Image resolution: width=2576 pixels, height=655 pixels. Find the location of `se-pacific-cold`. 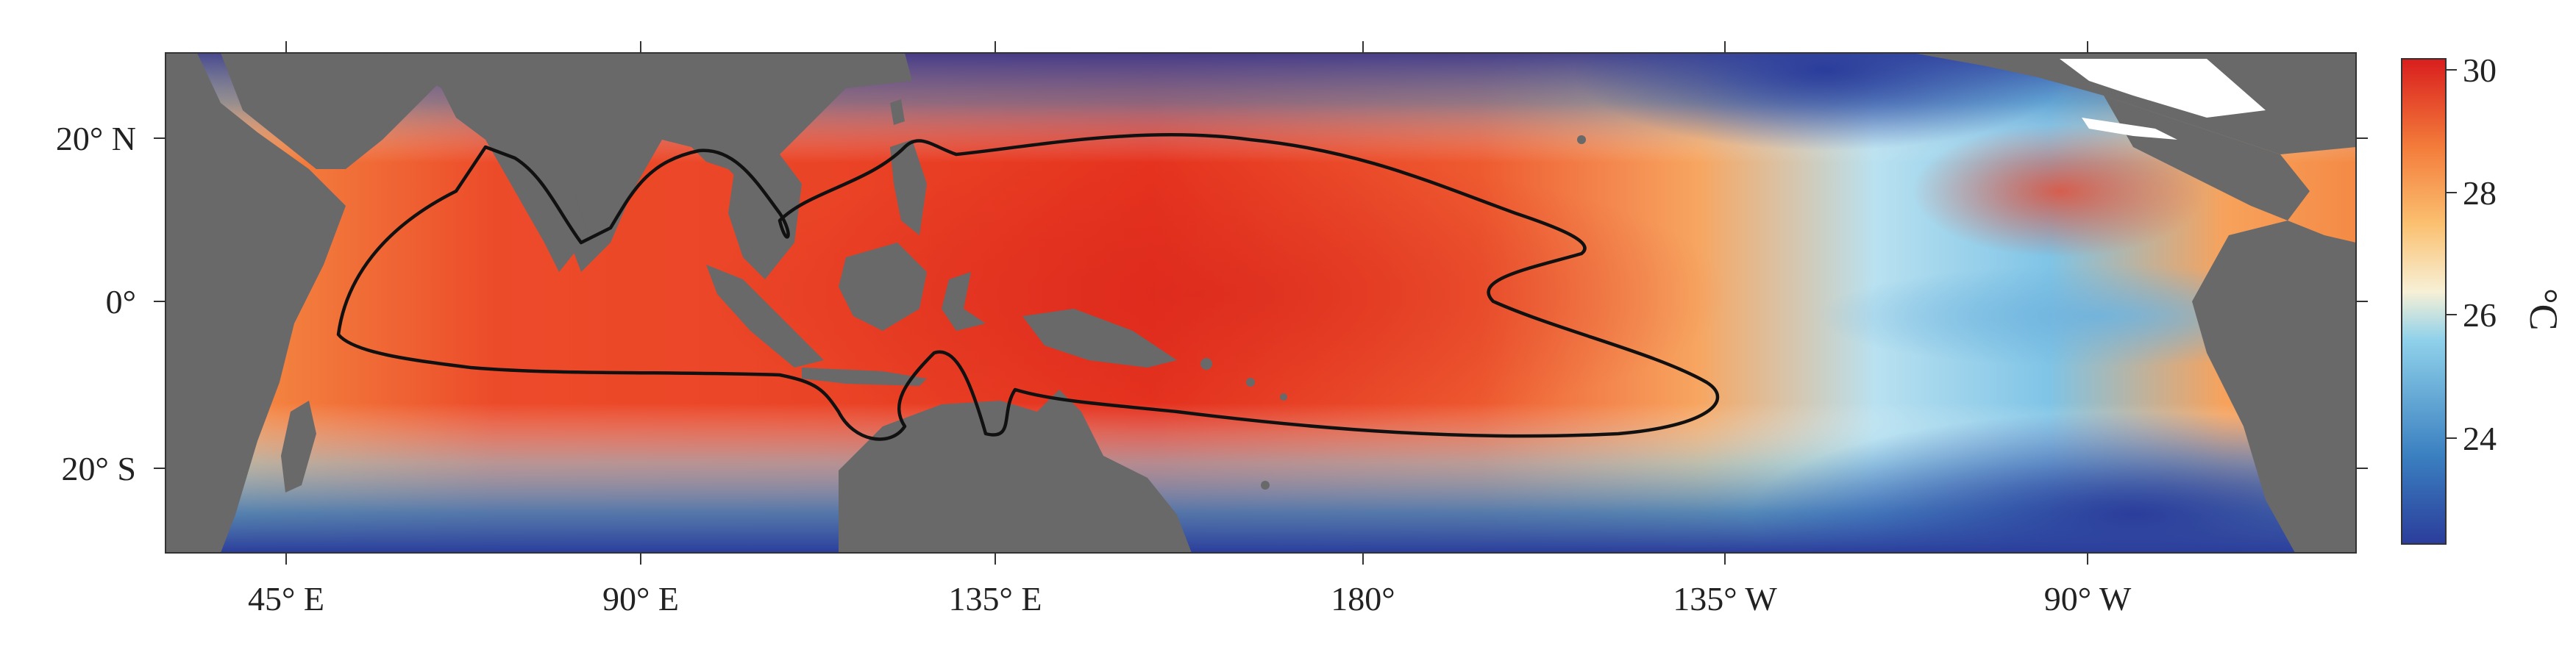

se-pacific-cold is located at coordinates (2053, 482).